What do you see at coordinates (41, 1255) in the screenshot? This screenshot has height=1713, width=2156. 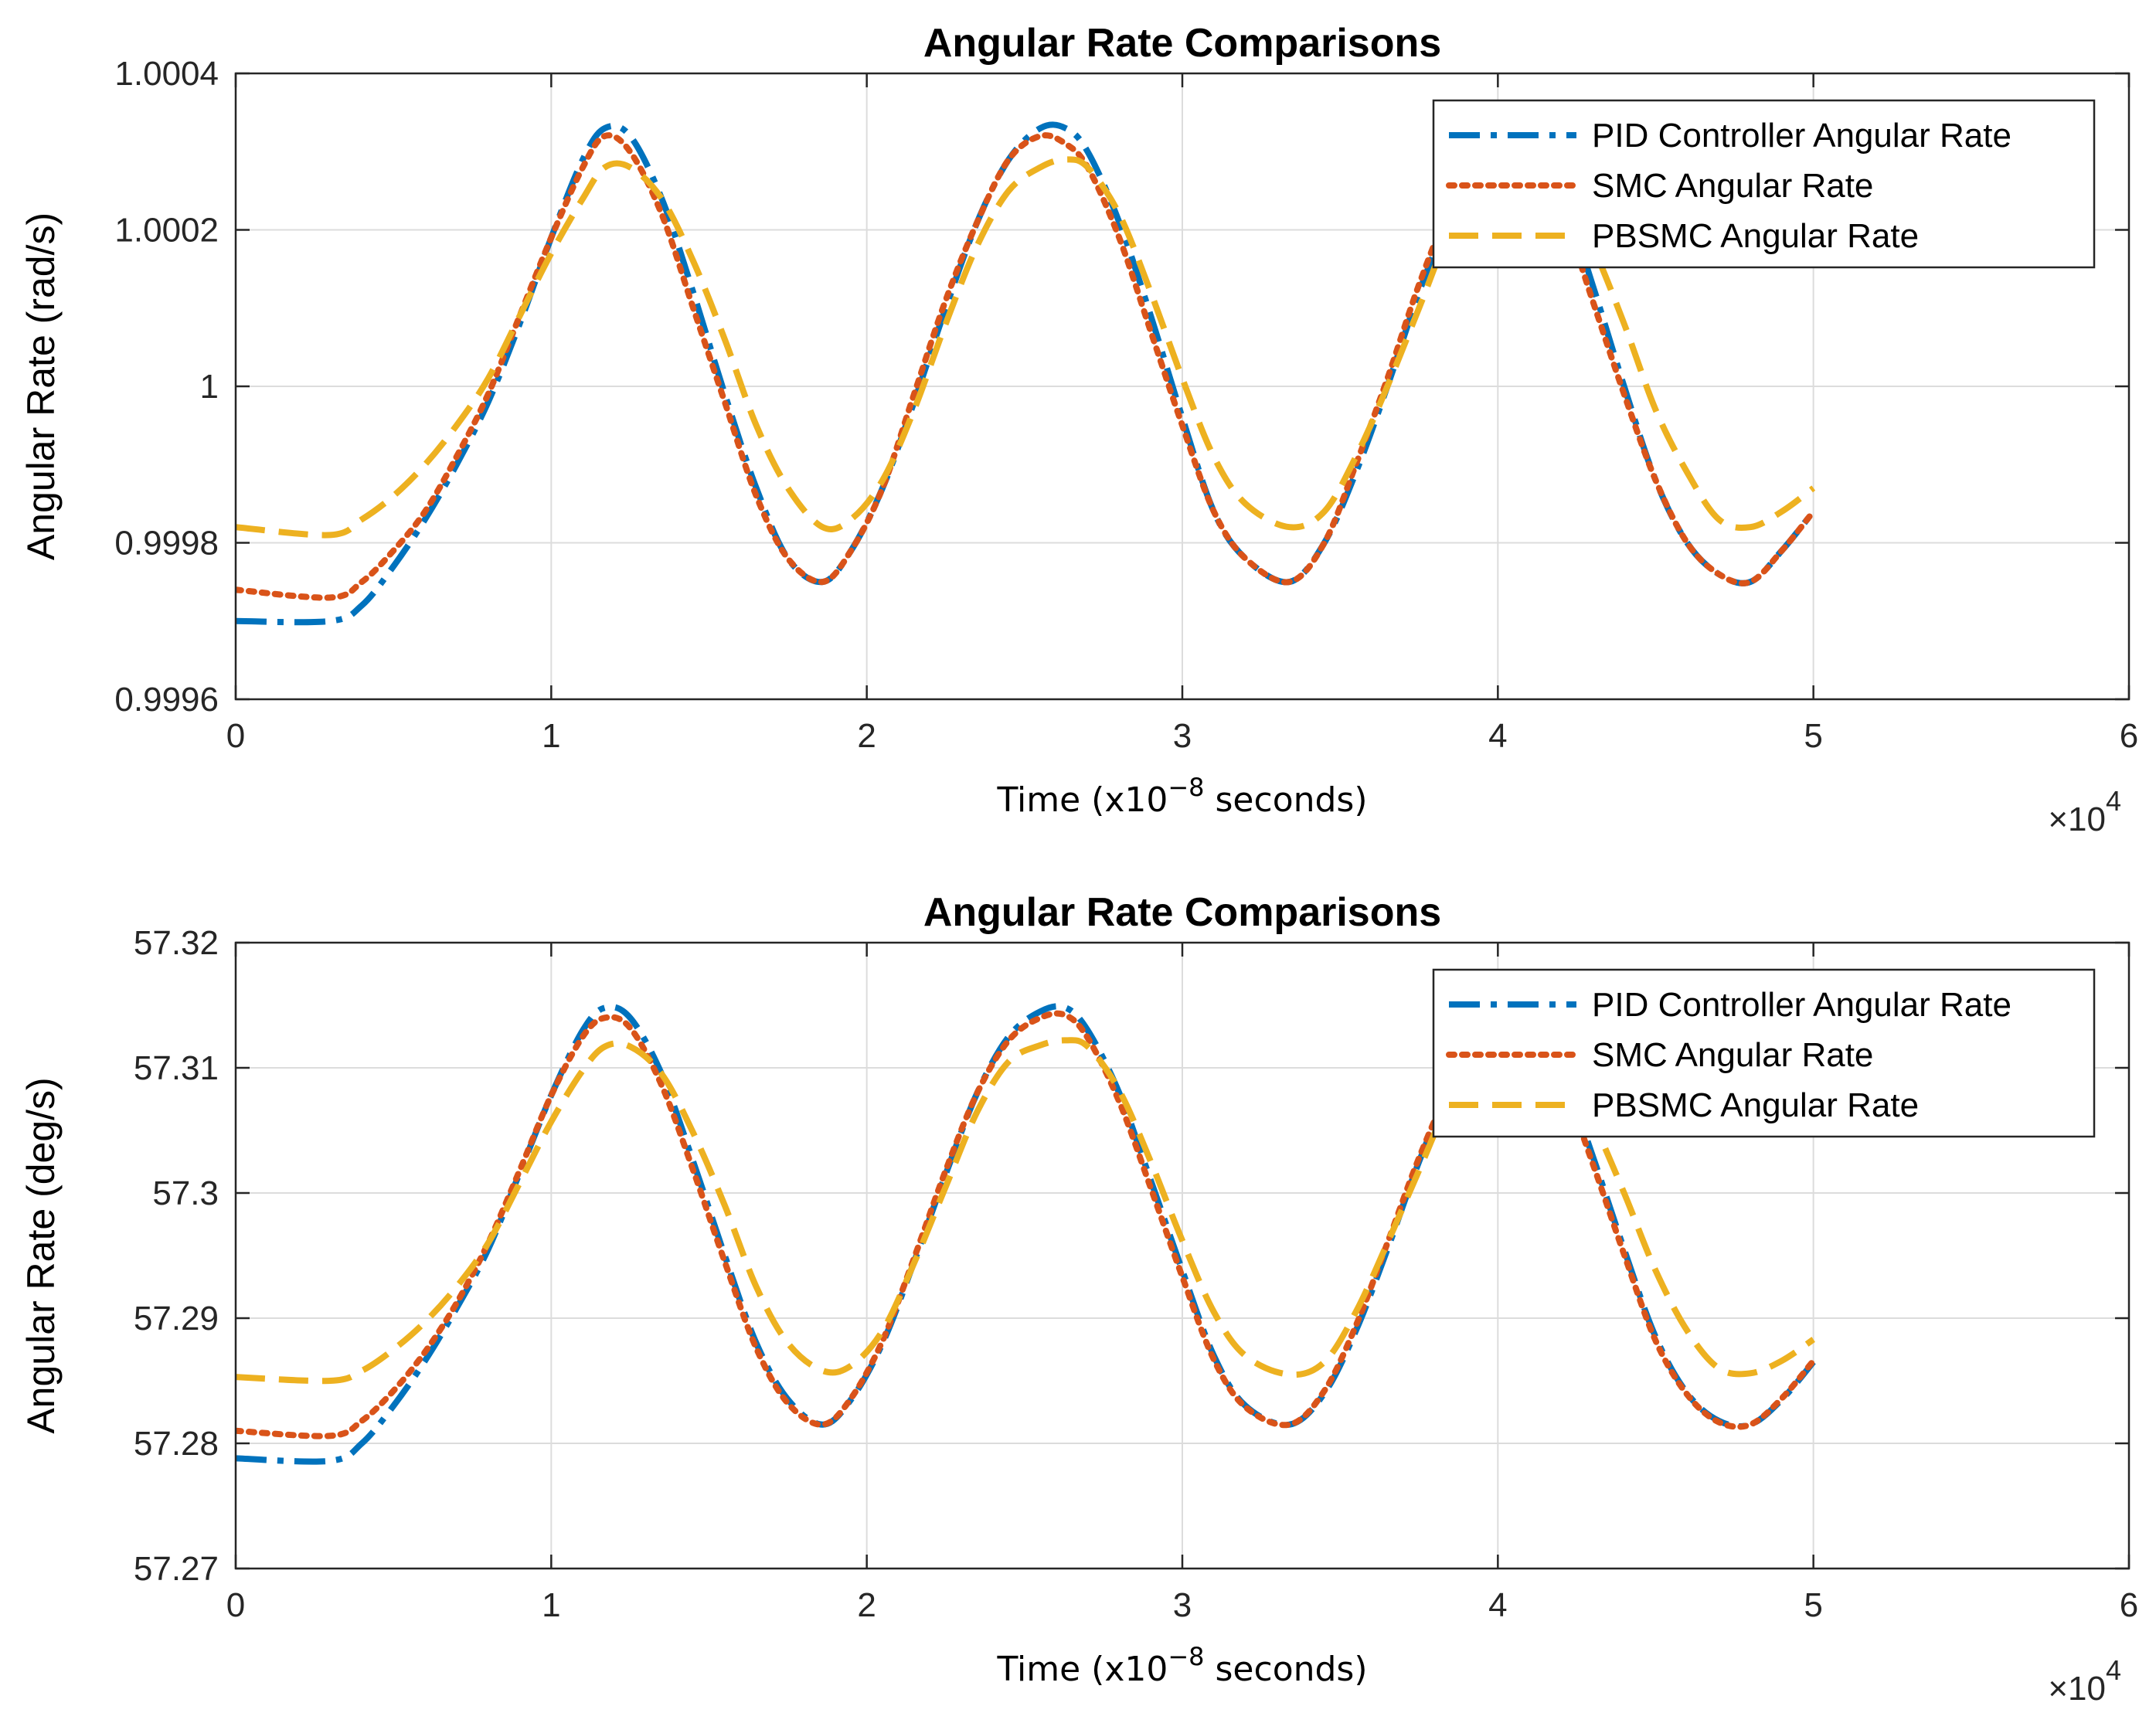 I see `y-axis-label: Angular Rate (deg/s)` at bounding box center [41, 1255].